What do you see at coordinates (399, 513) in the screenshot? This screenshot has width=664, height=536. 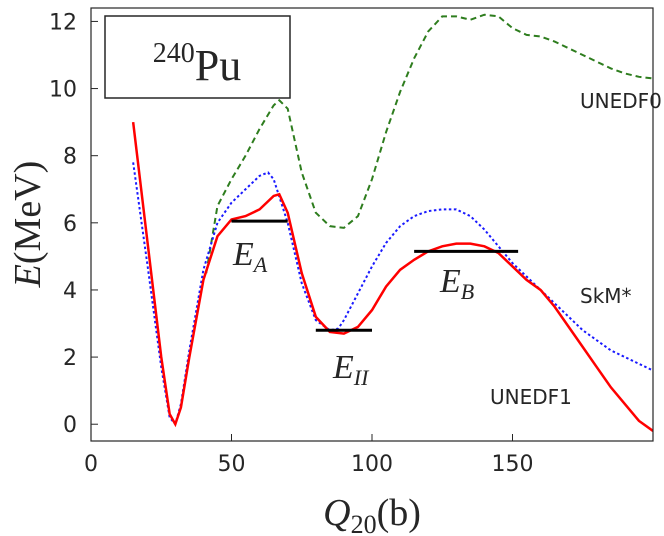 I see `x-unit: (b)` at bounding box center [399, 513].